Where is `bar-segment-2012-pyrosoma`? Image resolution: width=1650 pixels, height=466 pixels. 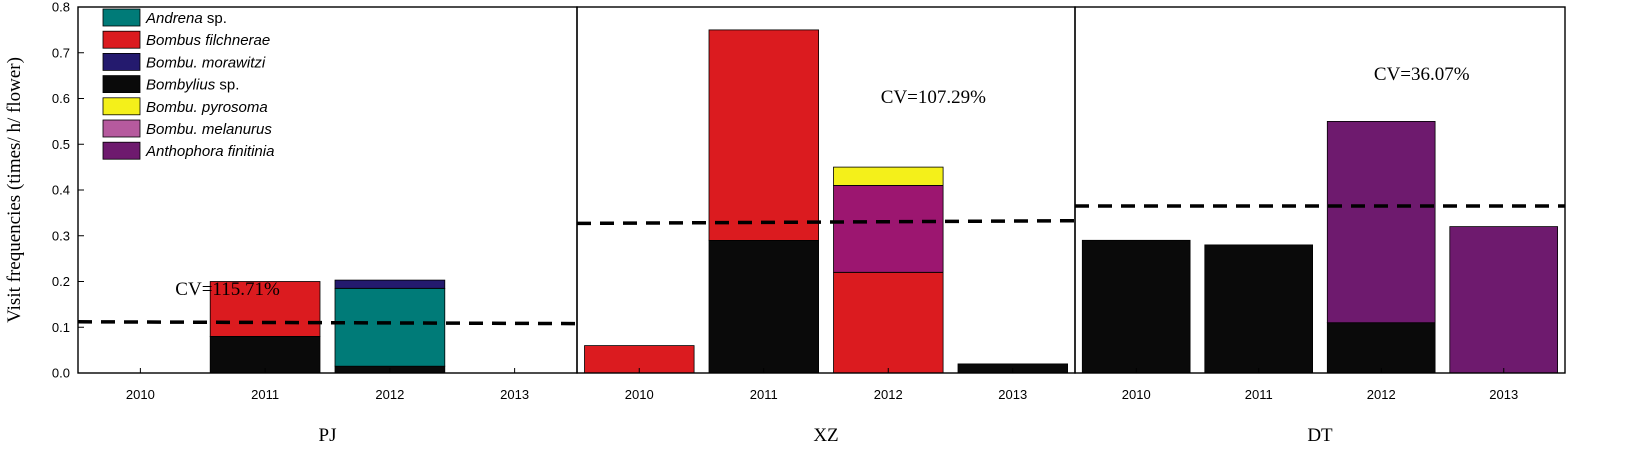 bar-segment-2012-pyrosoma is located at coordinates (888, 176).